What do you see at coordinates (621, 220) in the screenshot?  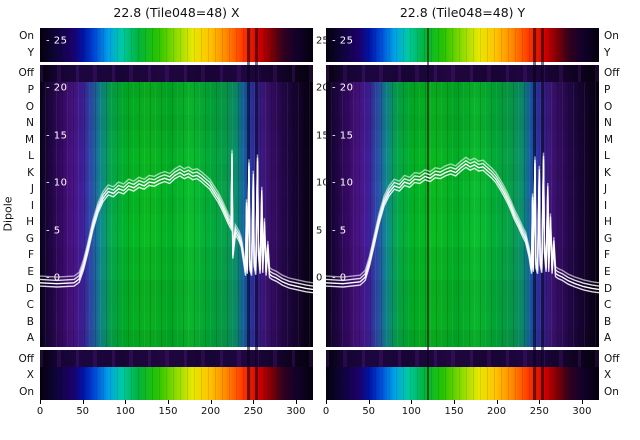 I see `right-row-labels-gutter: On Y Off P O N M L K J I H G F E D C B A Off X On` at bounding box center [621, 220].